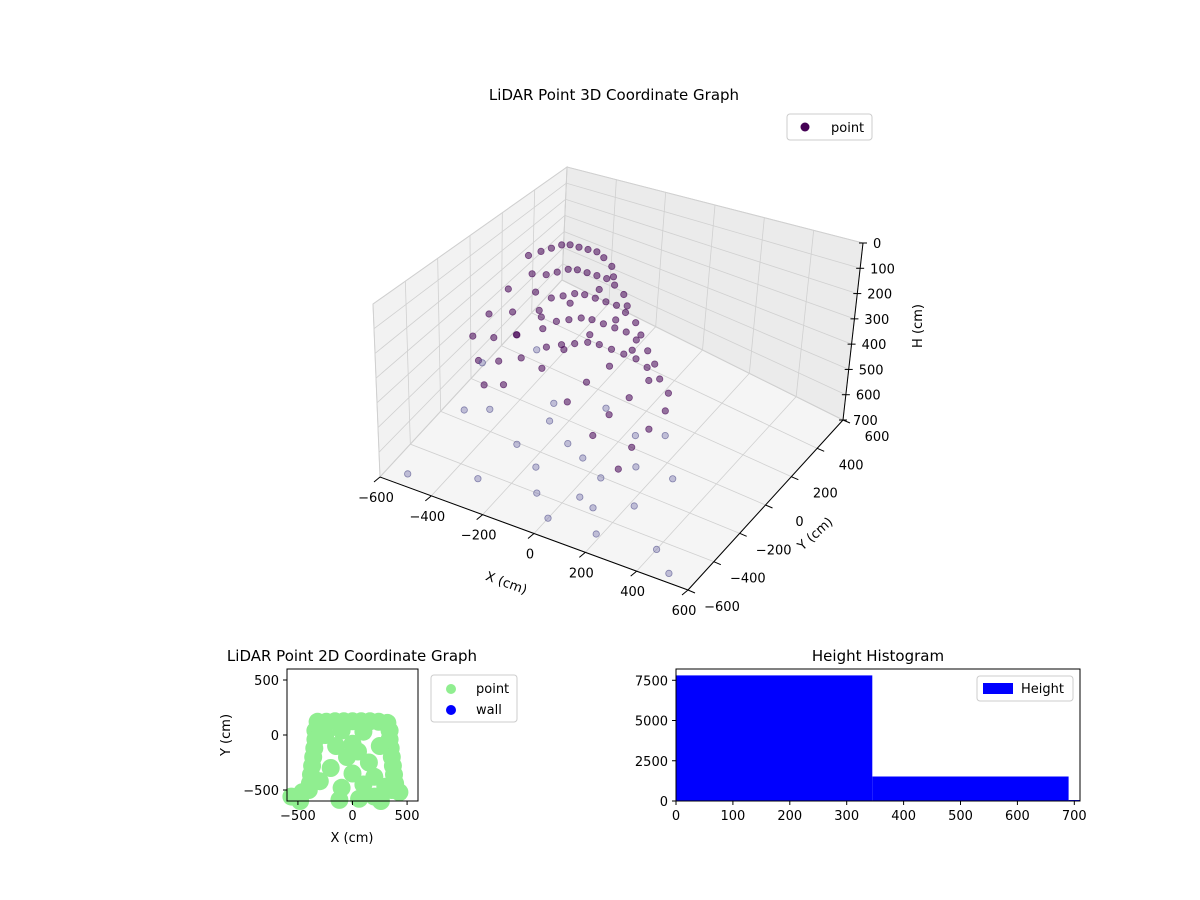 The height and width of the screenshot is (900, 1200). What do you see at coordinates (506, 583) in the screenshot?
I see `x-axis-label-3d: X (cm)` at bounding box center [506, 583].